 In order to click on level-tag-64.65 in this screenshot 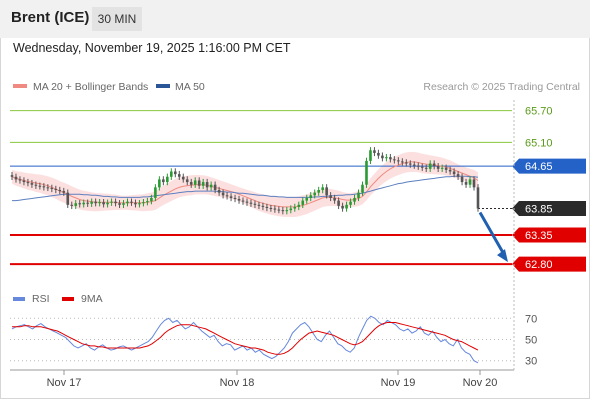, I will do `click(549, 166)`.